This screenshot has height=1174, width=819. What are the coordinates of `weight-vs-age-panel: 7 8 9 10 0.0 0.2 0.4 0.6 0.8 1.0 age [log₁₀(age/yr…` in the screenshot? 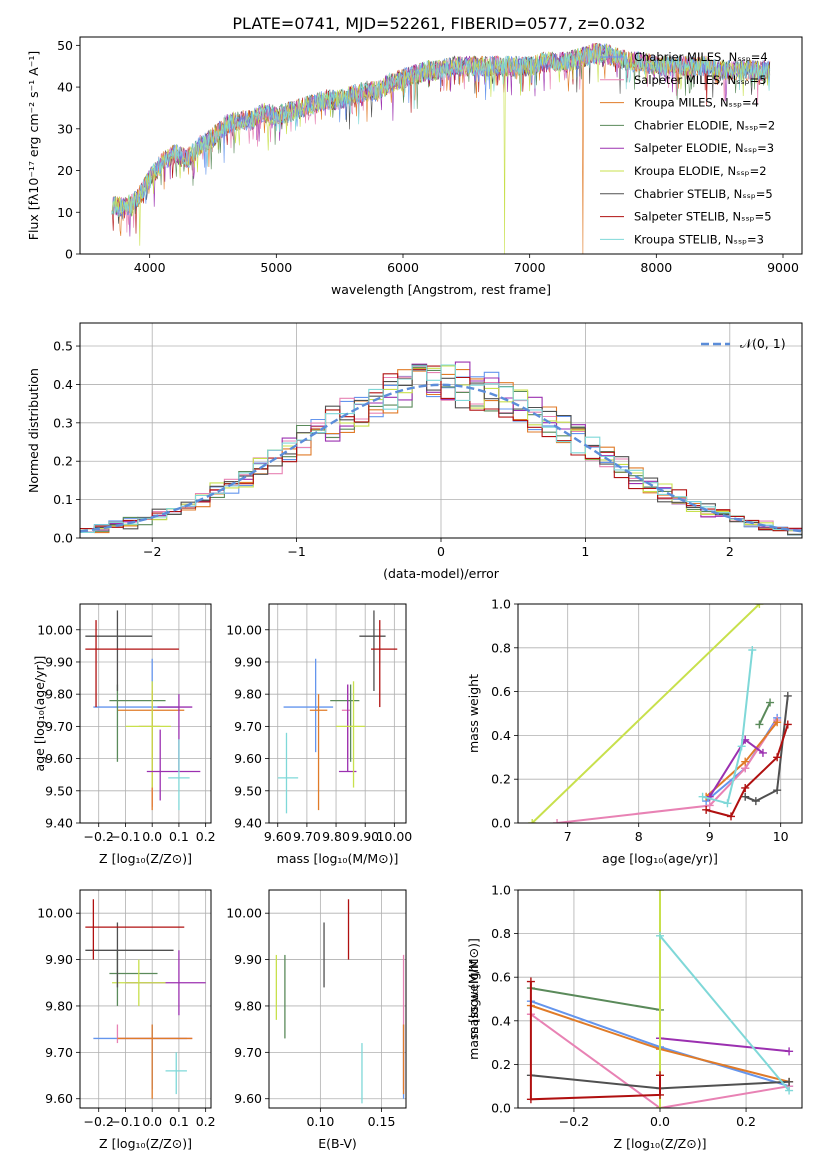 It's located at (634, 731).